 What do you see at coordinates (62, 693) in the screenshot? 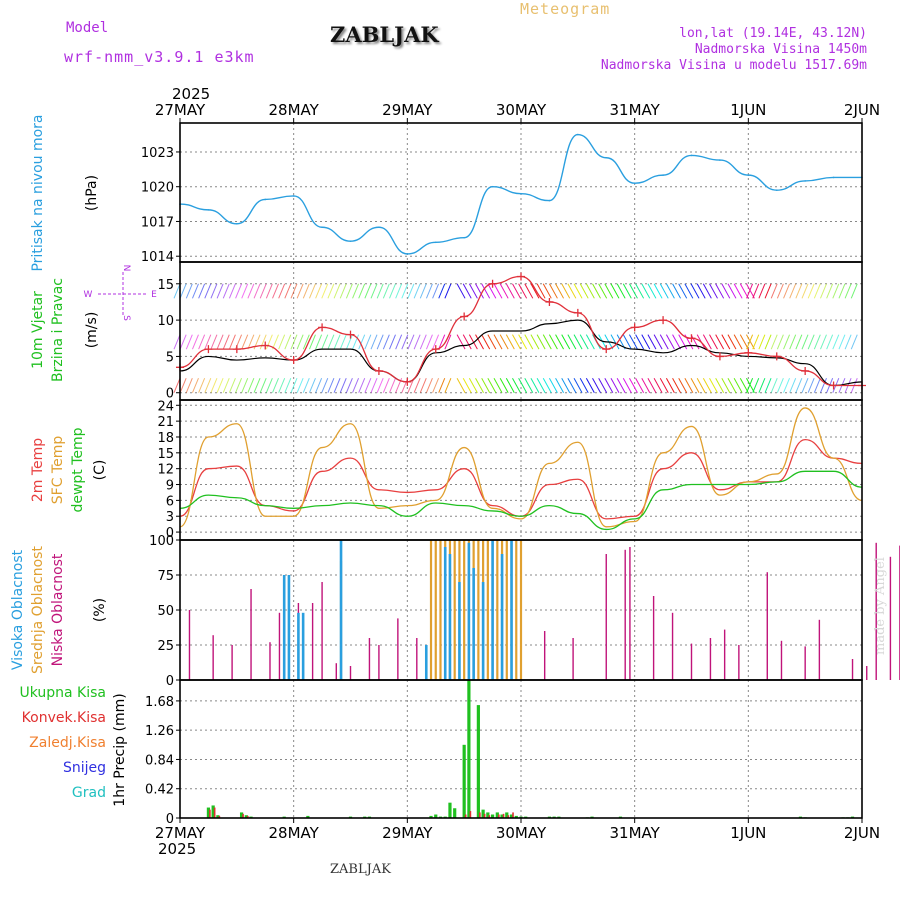
I see `precip-legend-0: Ukupna Kisa` at bounding box center [62, 693].